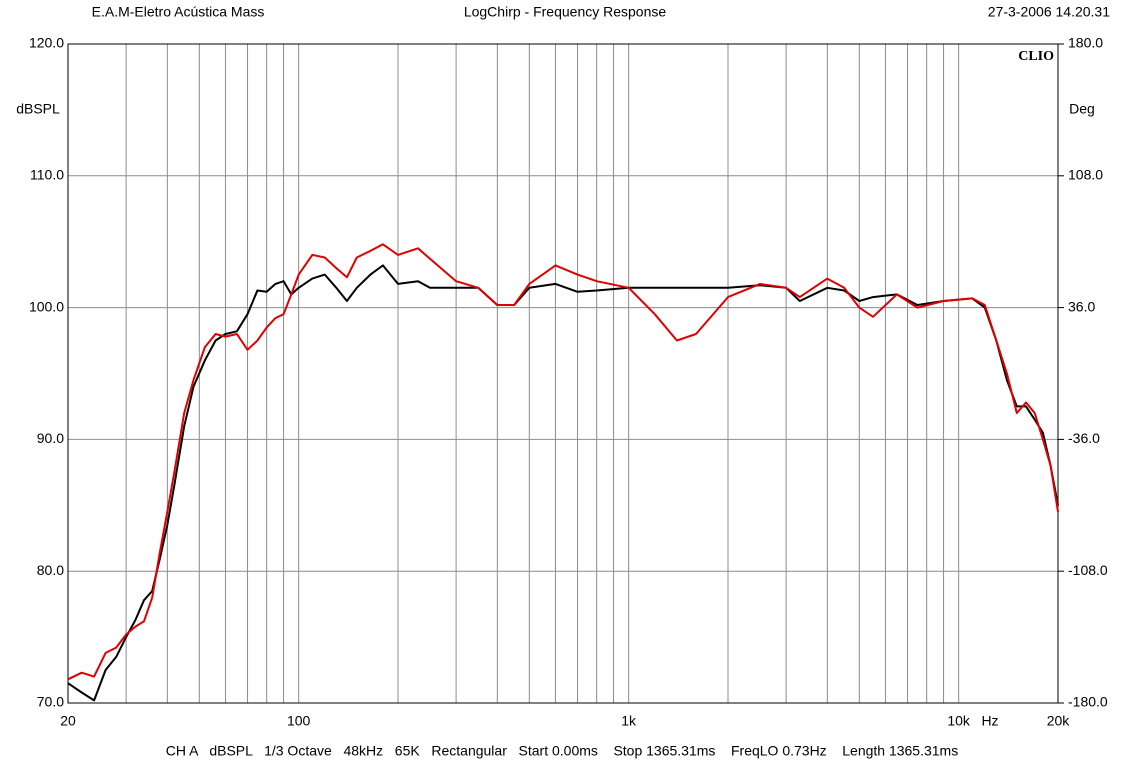  What do you see at coordinates (178, 12) in the screenshot?
I see `header-left: E.A.M-Eletro Acústica Mass` at bounding box center [178, 12].